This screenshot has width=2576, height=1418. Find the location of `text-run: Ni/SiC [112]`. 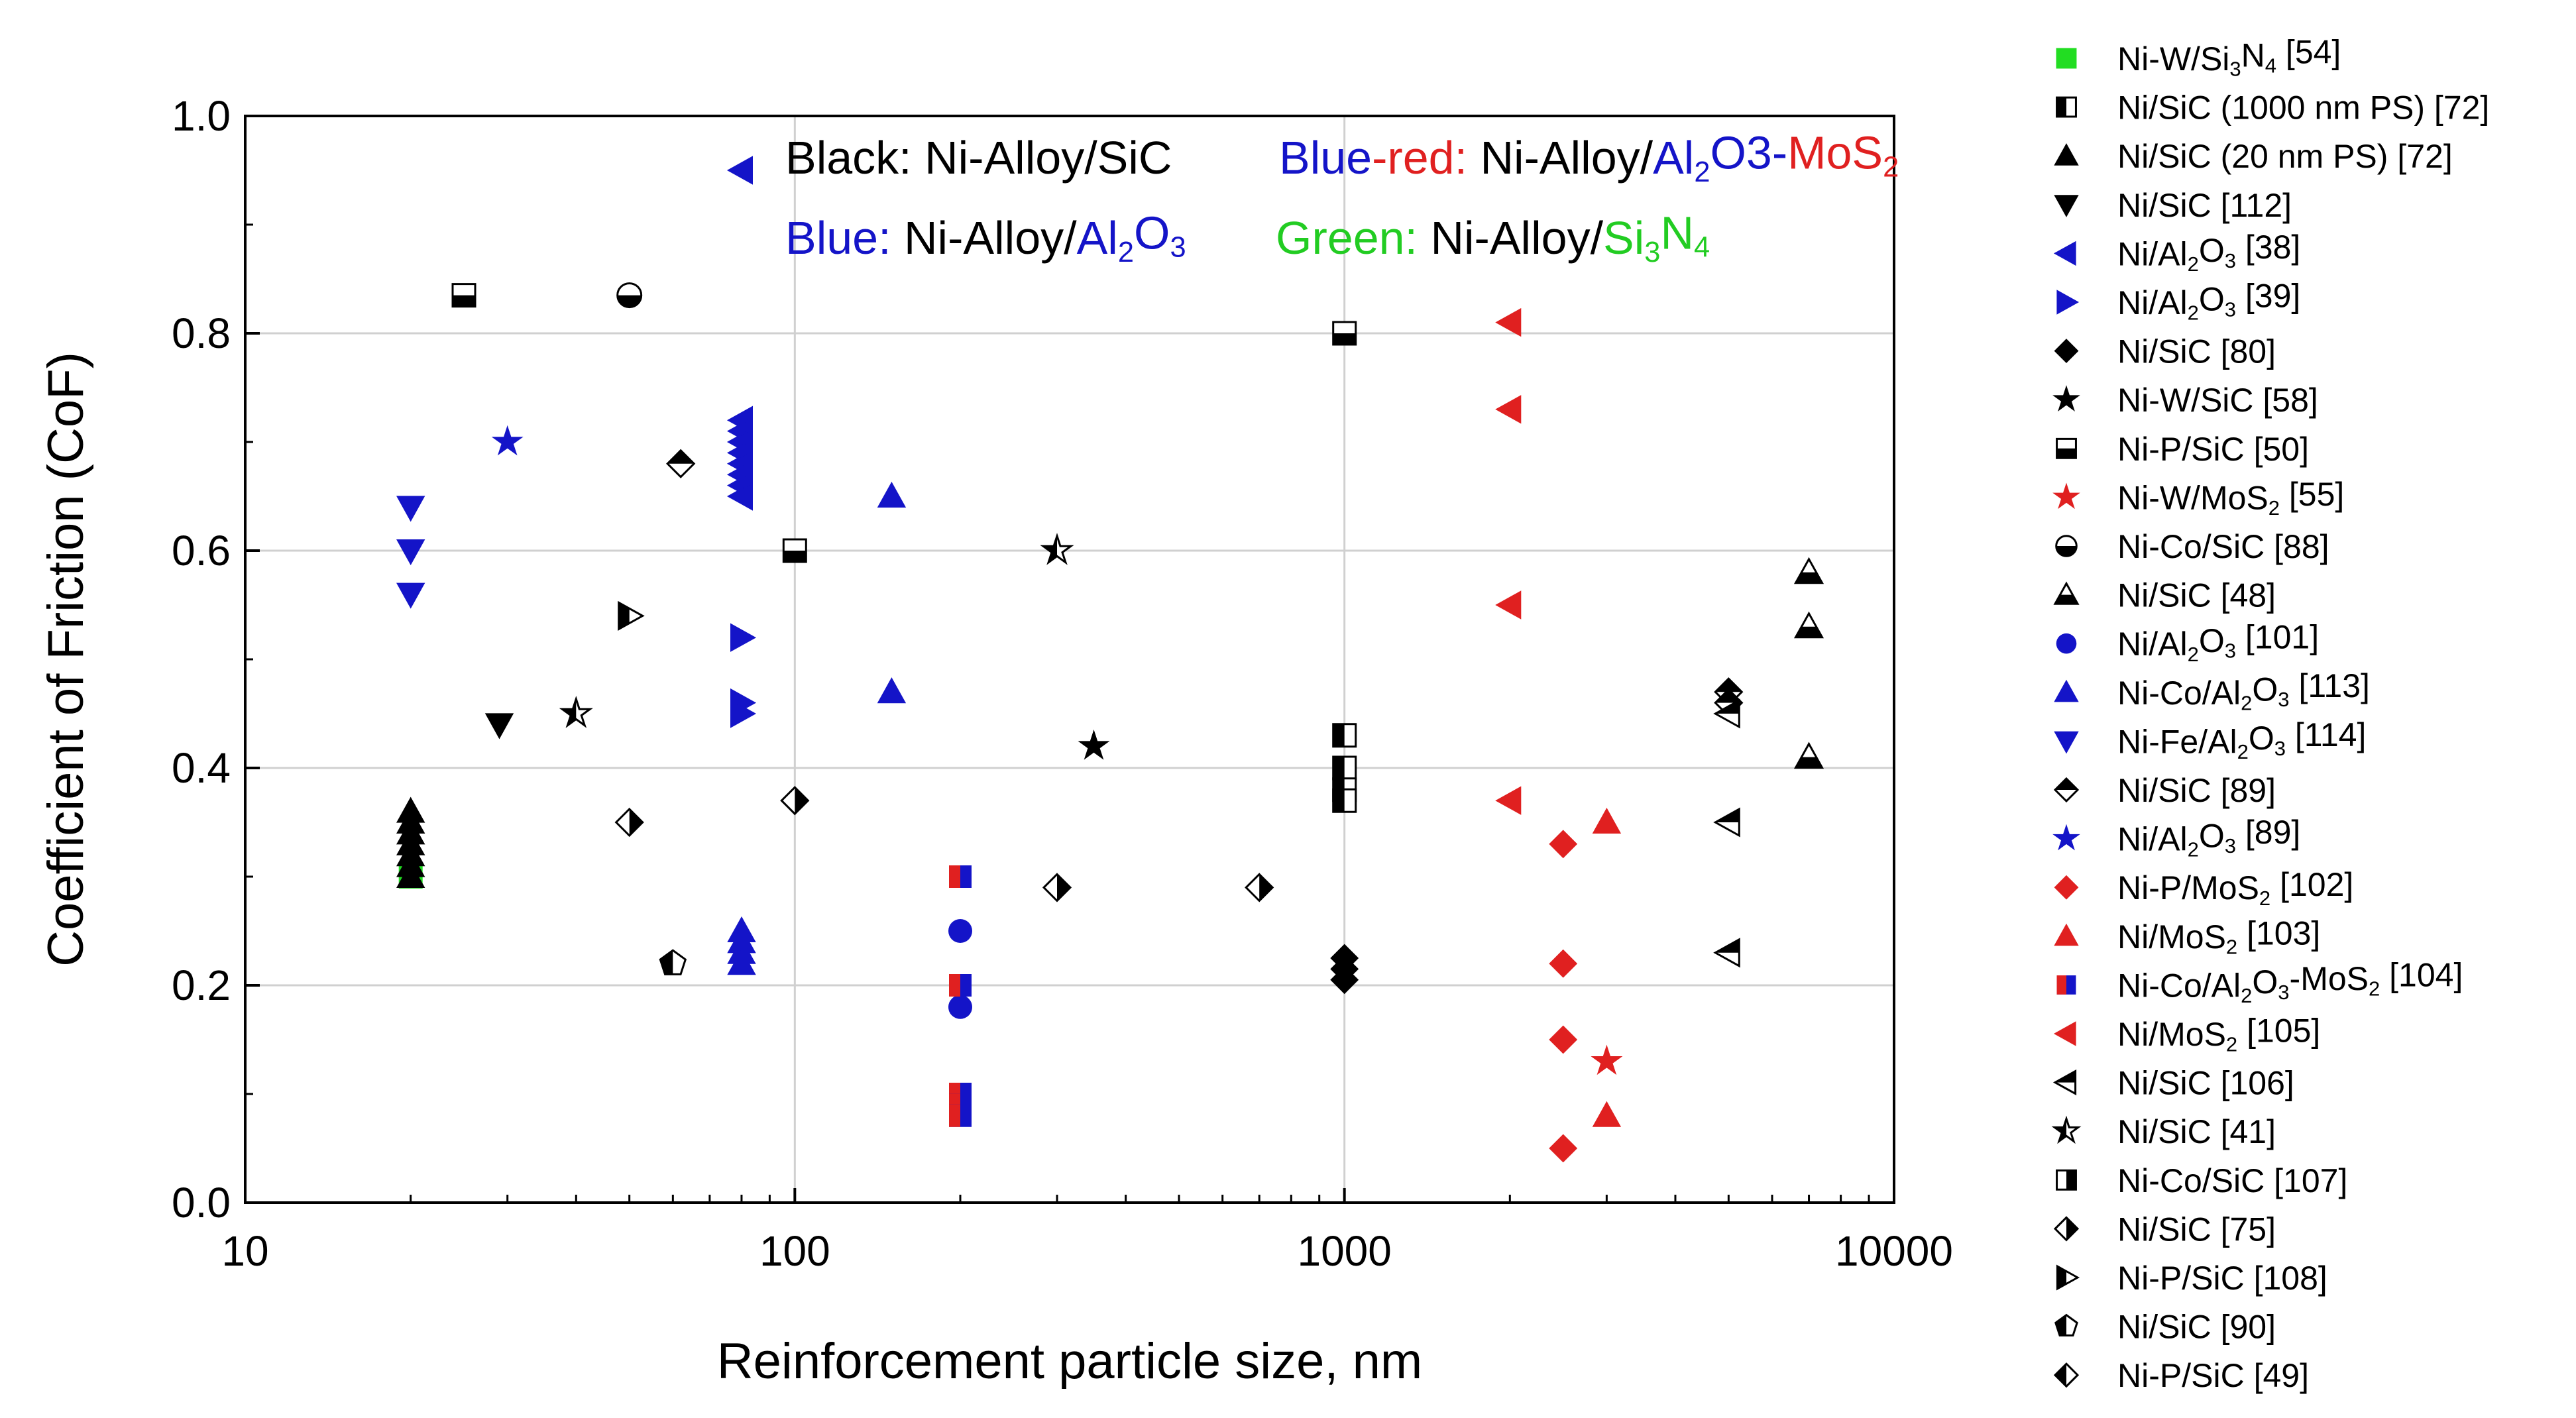

text-run: Ni/SiC [112] is located at coordinates (2204, 205).